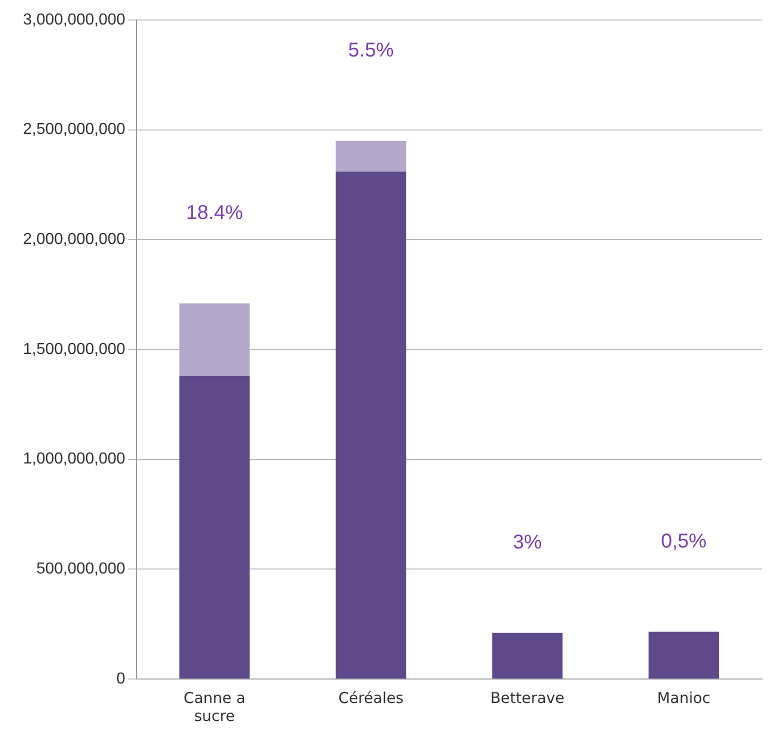 Image resolution: width=772 pixels, height=734 pixels. What do you see at coordinates (74, 19) in the screenshot?
I see `y-tick-label: 3,000,000,000` at bounding box center [74, 19].